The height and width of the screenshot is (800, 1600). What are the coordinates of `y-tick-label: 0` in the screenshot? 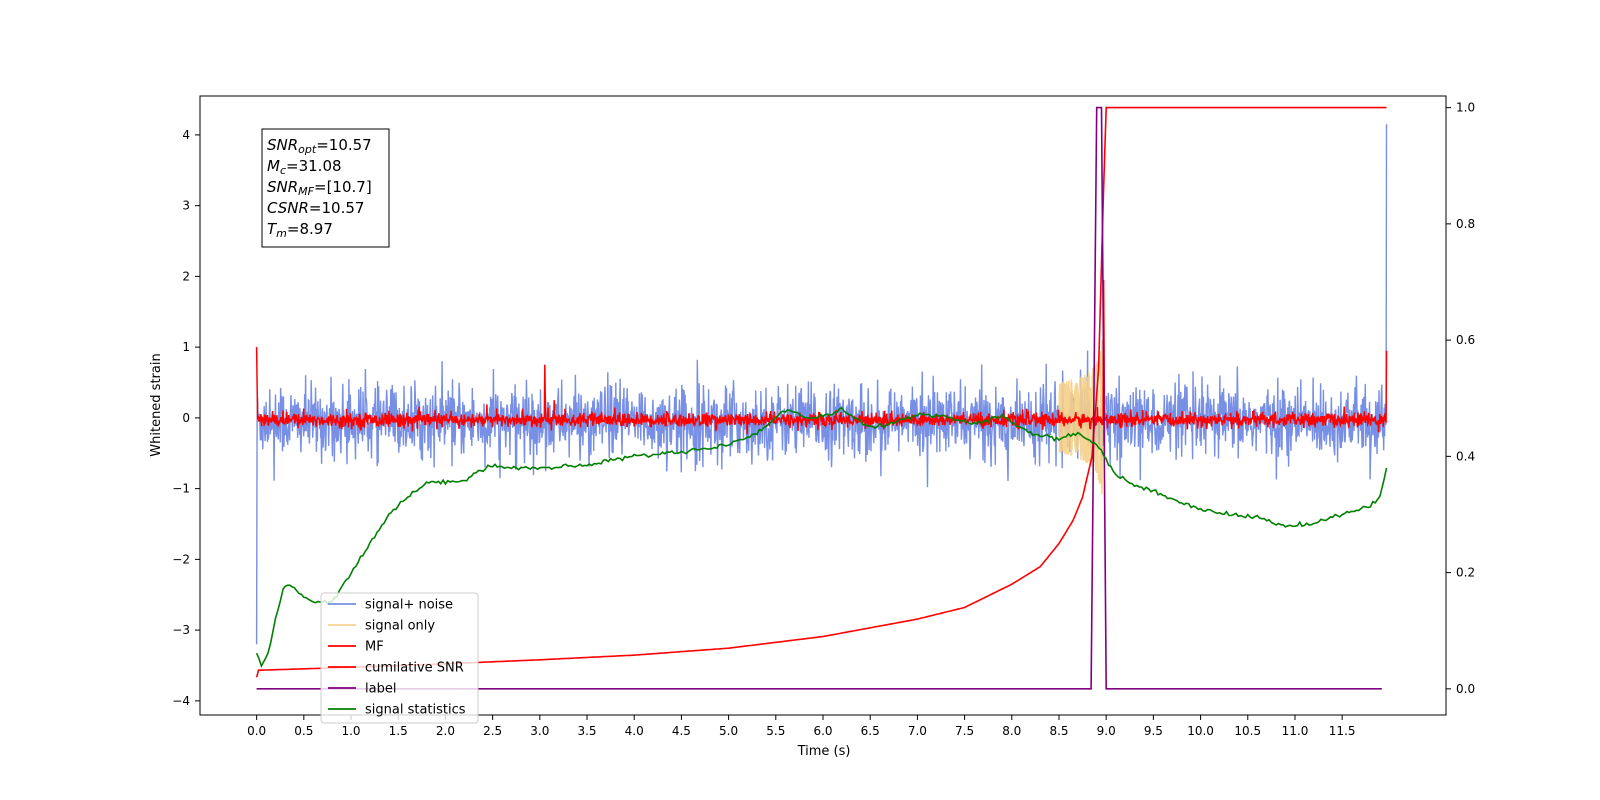 It's located at (186, 418).